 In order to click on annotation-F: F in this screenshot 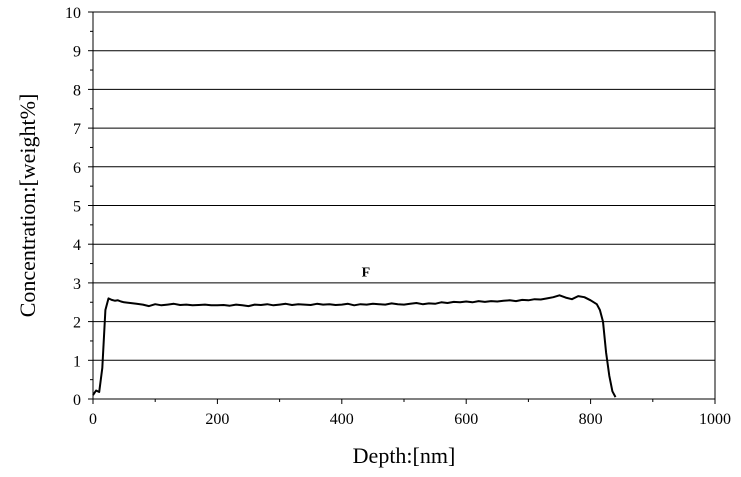, I will do `click(366, 272)`.